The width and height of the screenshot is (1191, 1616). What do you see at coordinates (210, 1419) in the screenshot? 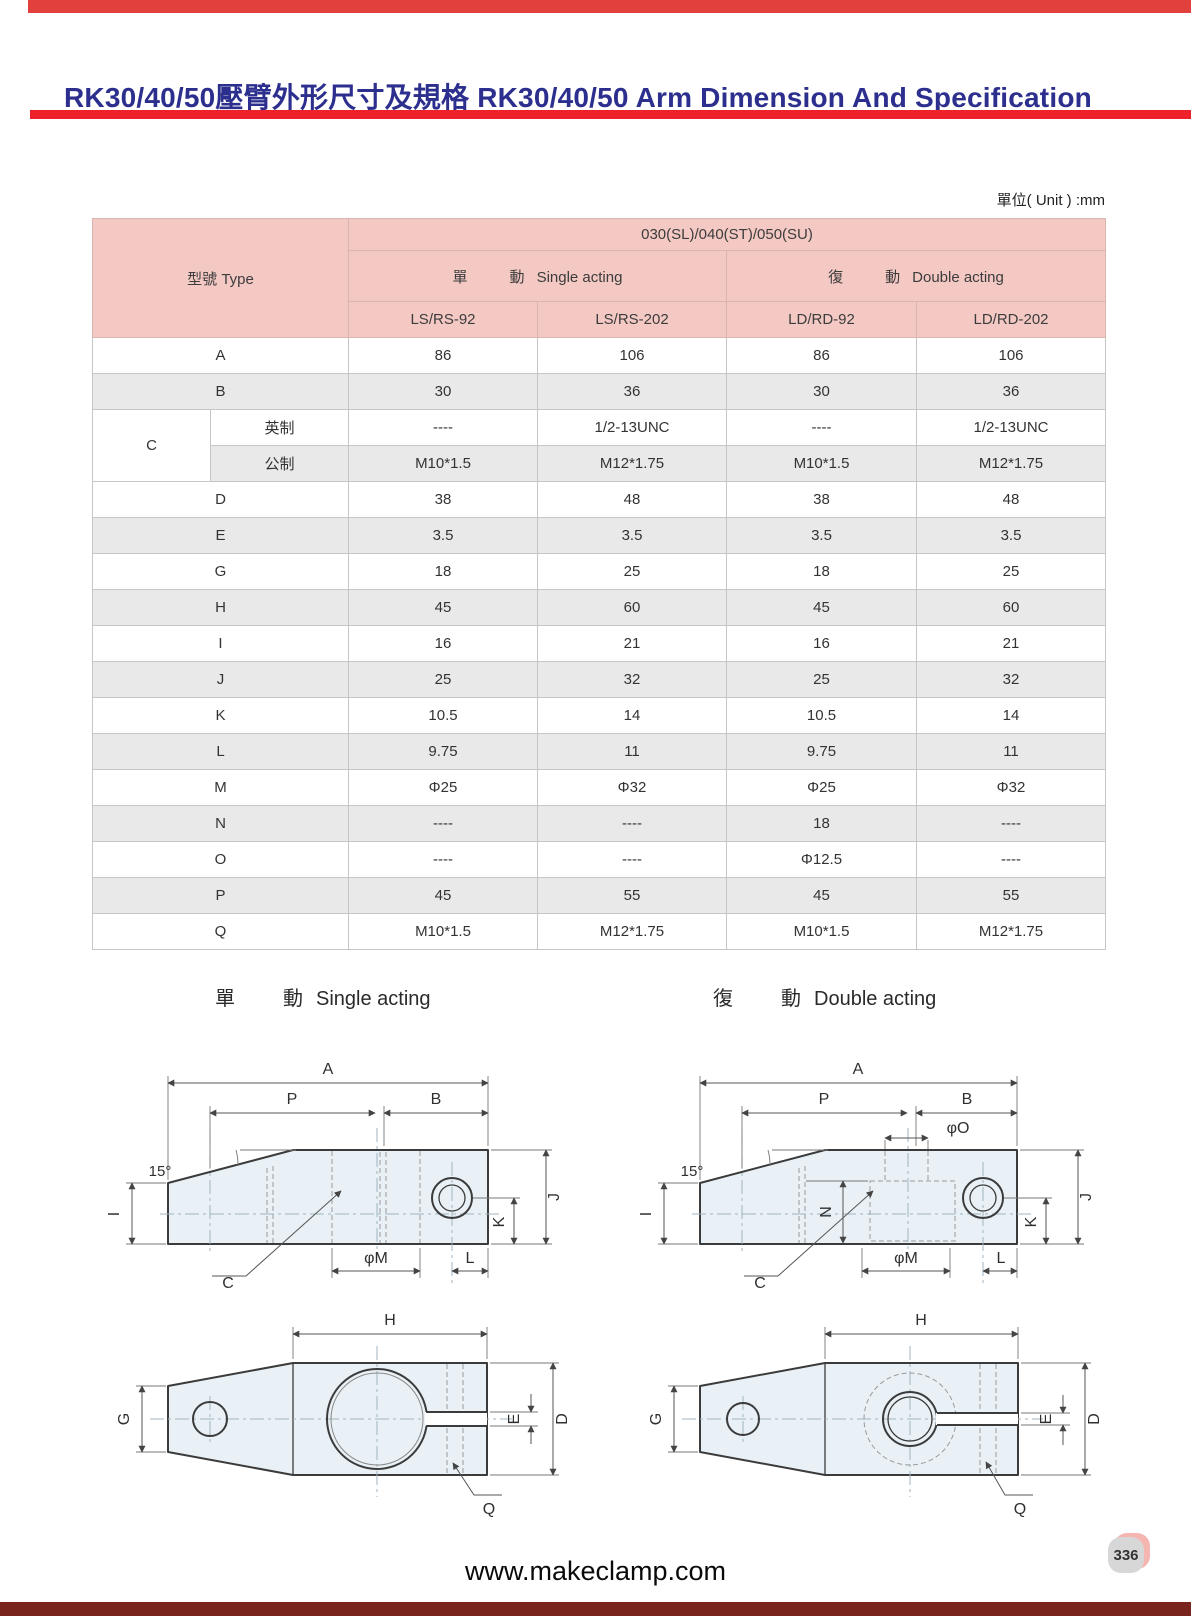
I see `pivot-hole` at bounding box center [210, 1419].